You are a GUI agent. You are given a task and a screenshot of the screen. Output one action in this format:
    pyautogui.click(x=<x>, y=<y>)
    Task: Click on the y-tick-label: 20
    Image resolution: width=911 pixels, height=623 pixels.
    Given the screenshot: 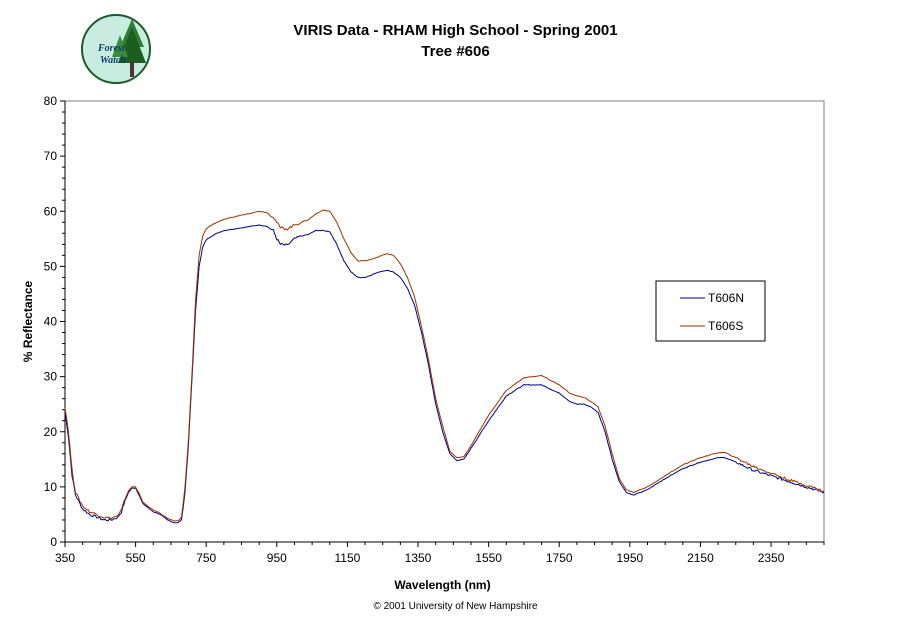 What is the action you would take?
    pyautogui.click(x=51, y=432)
    